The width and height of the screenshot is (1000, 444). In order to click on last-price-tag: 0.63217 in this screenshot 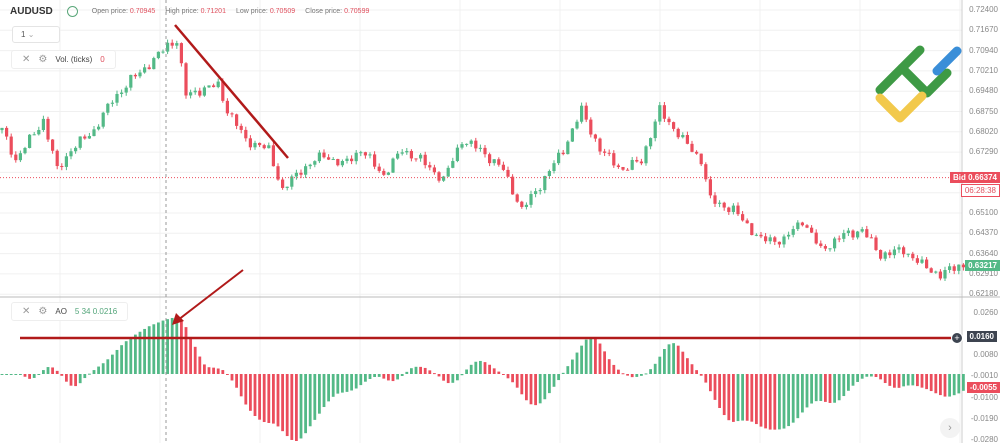, I will do `click(982, 265)`.